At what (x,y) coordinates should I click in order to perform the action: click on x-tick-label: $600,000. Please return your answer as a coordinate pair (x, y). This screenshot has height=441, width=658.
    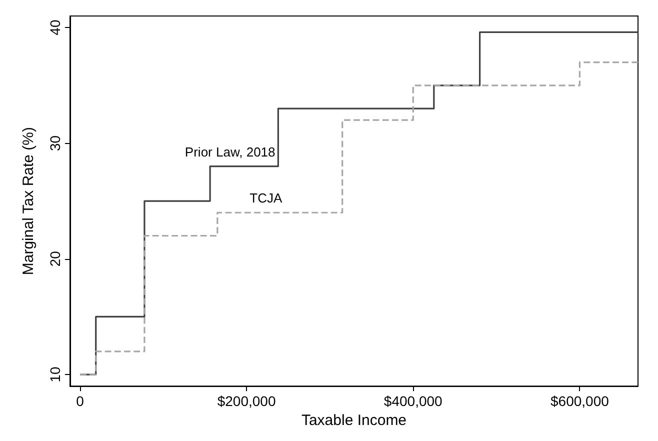
    Looking at the image, I should click on (580, 401).